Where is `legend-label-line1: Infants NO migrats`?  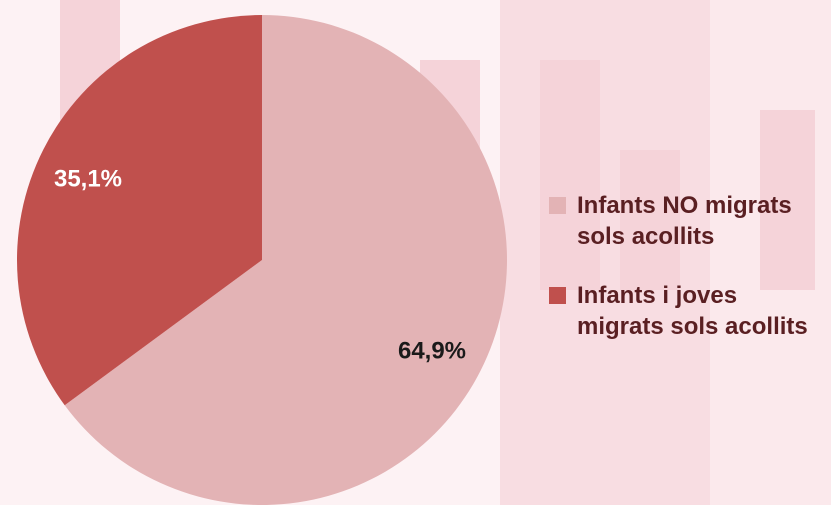
legend-label-line1: Infants NO migrats is located at coordinates (684, 205).